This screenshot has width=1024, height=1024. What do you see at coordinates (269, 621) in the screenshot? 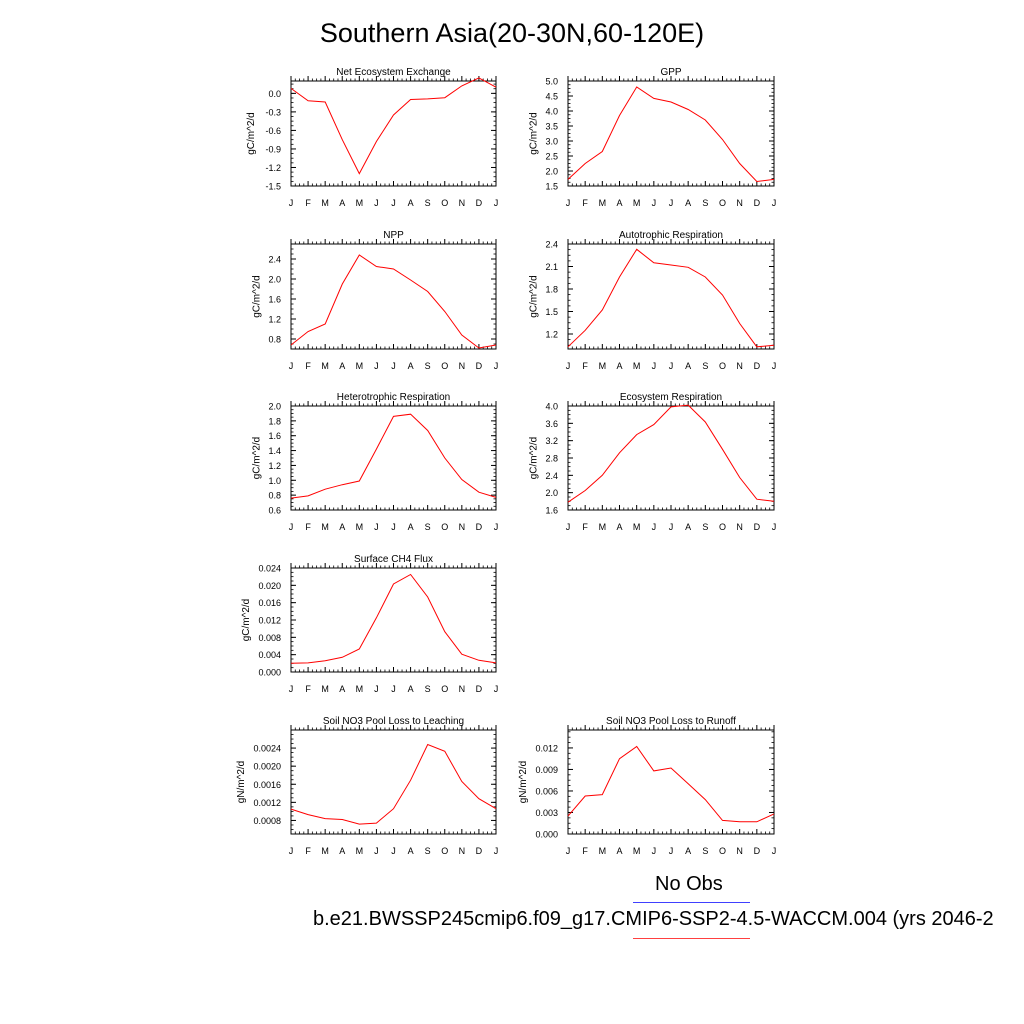
I see `y-tick-label: 0.012` at bounding box center [269, 621].